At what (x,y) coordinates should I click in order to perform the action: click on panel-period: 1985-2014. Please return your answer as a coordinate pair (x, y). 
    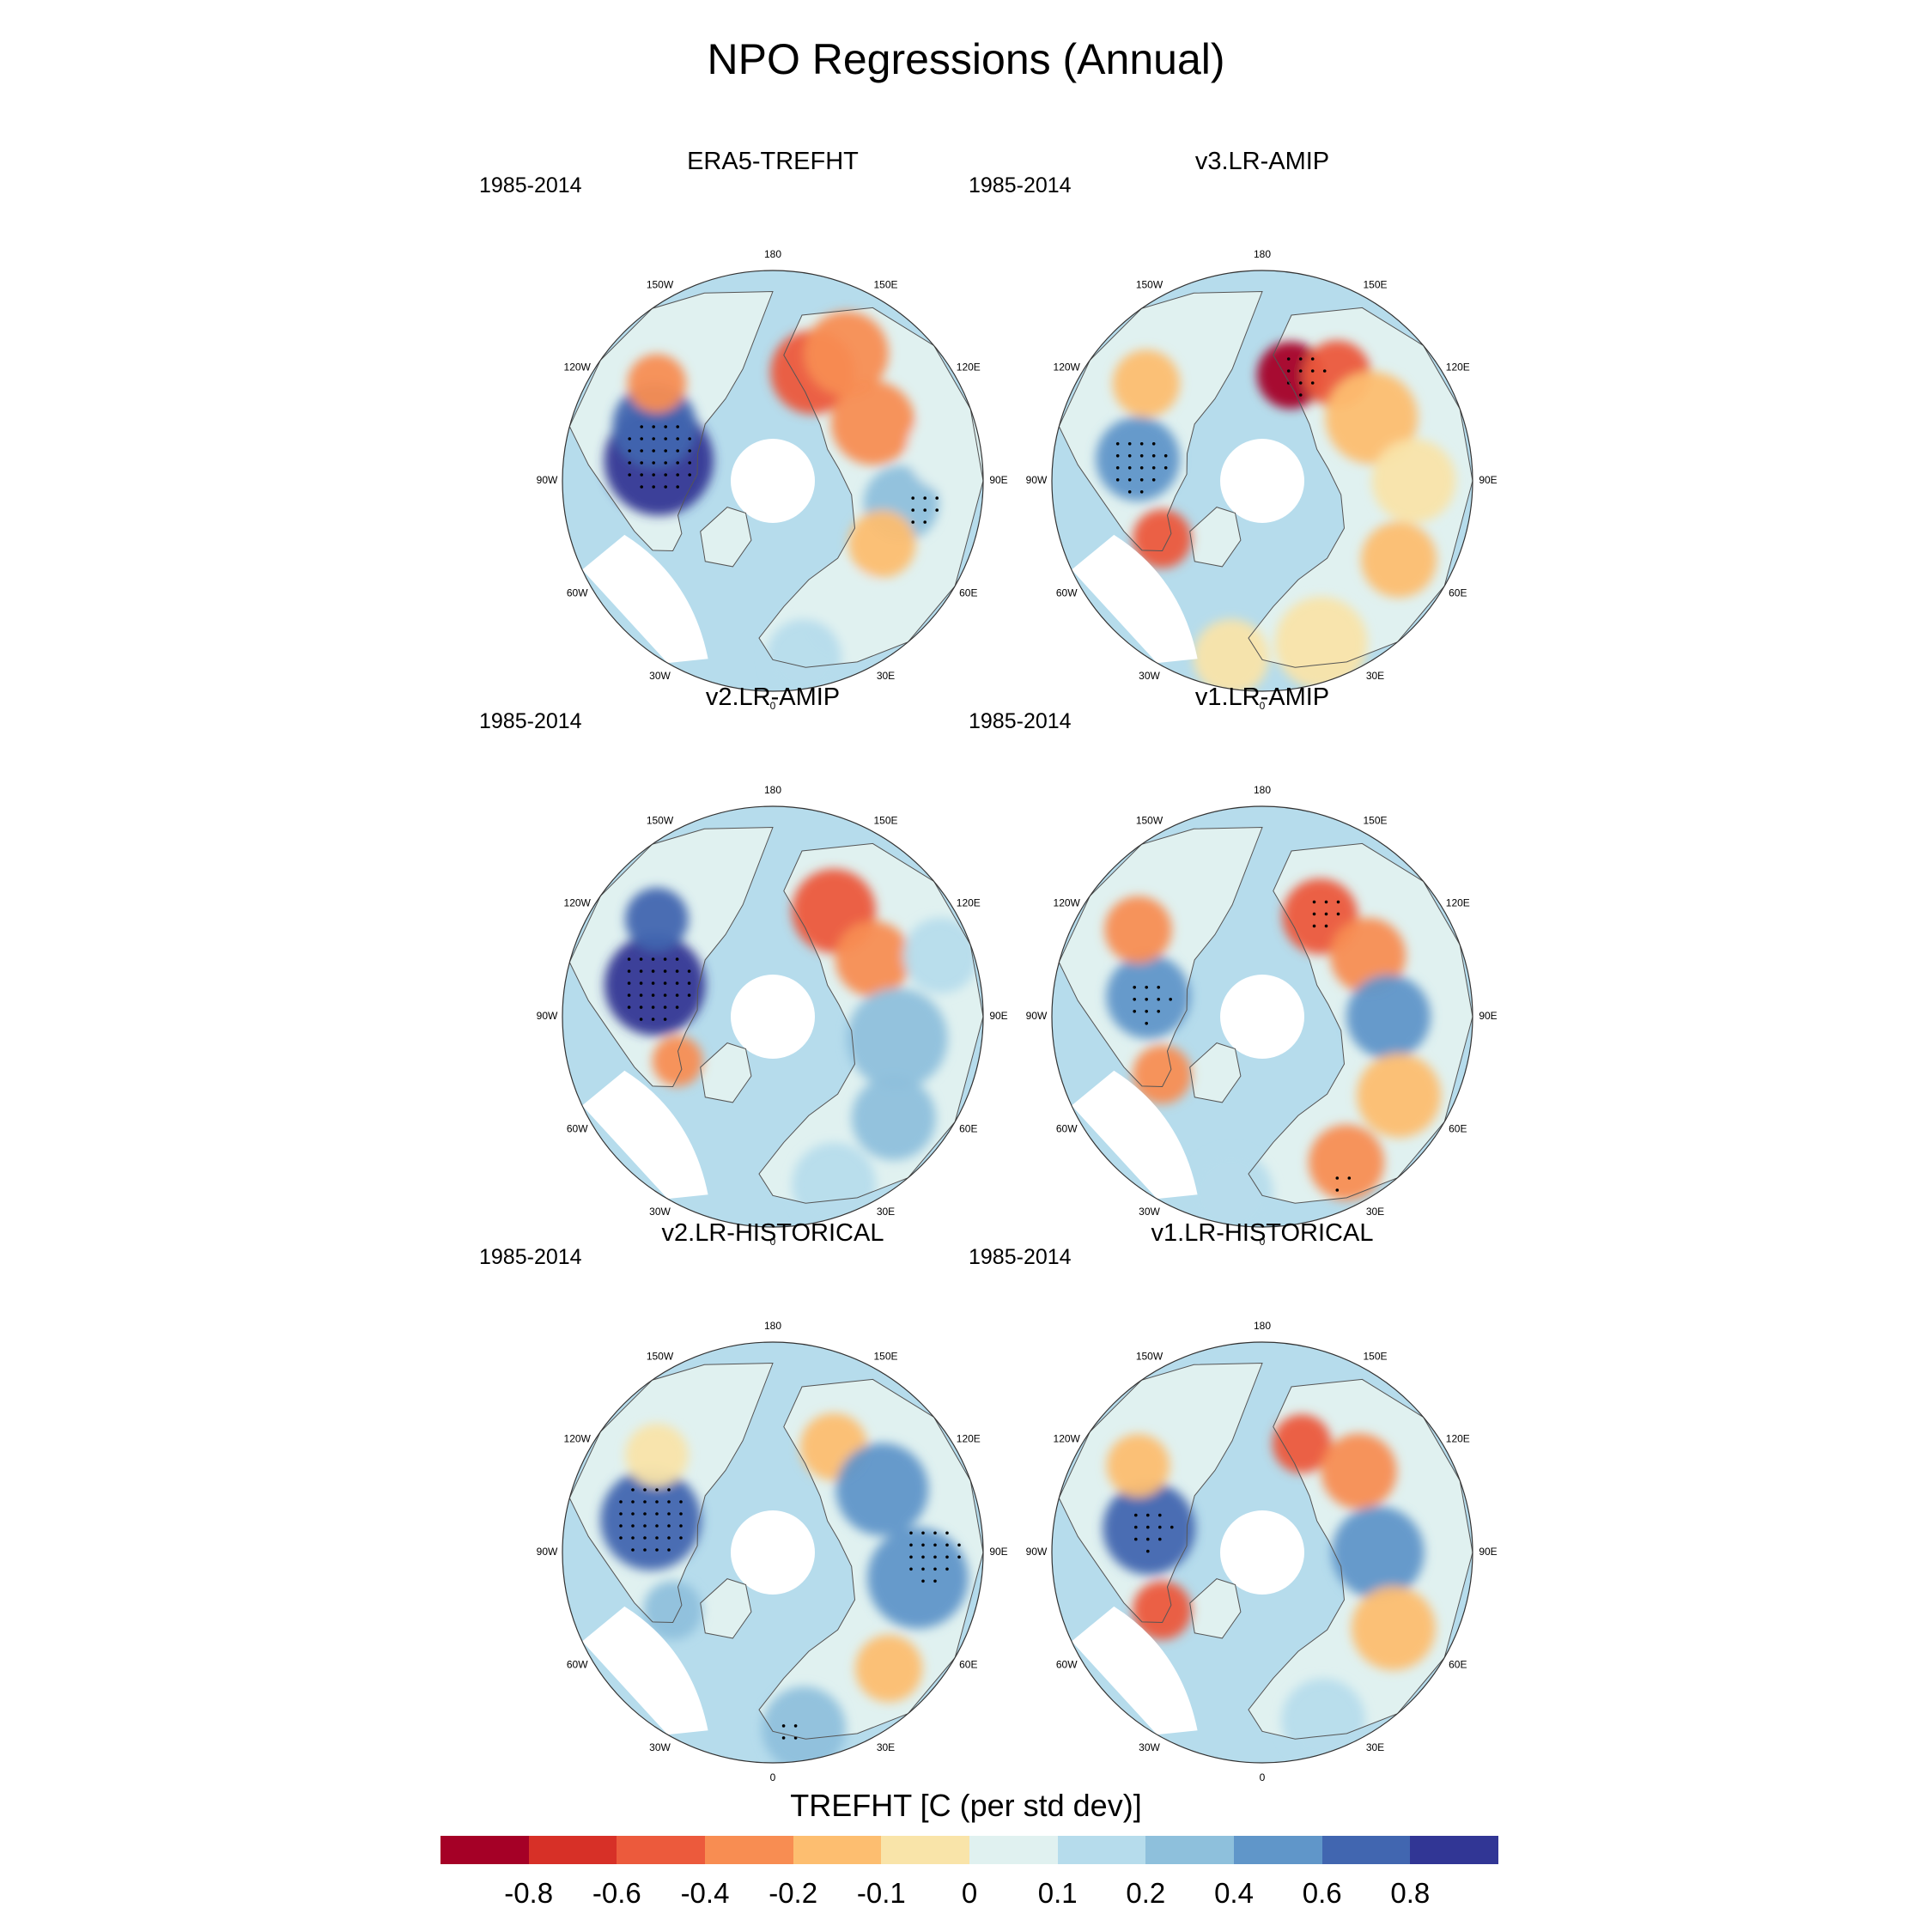
    Looking at the image, I should click on (530, 1257).